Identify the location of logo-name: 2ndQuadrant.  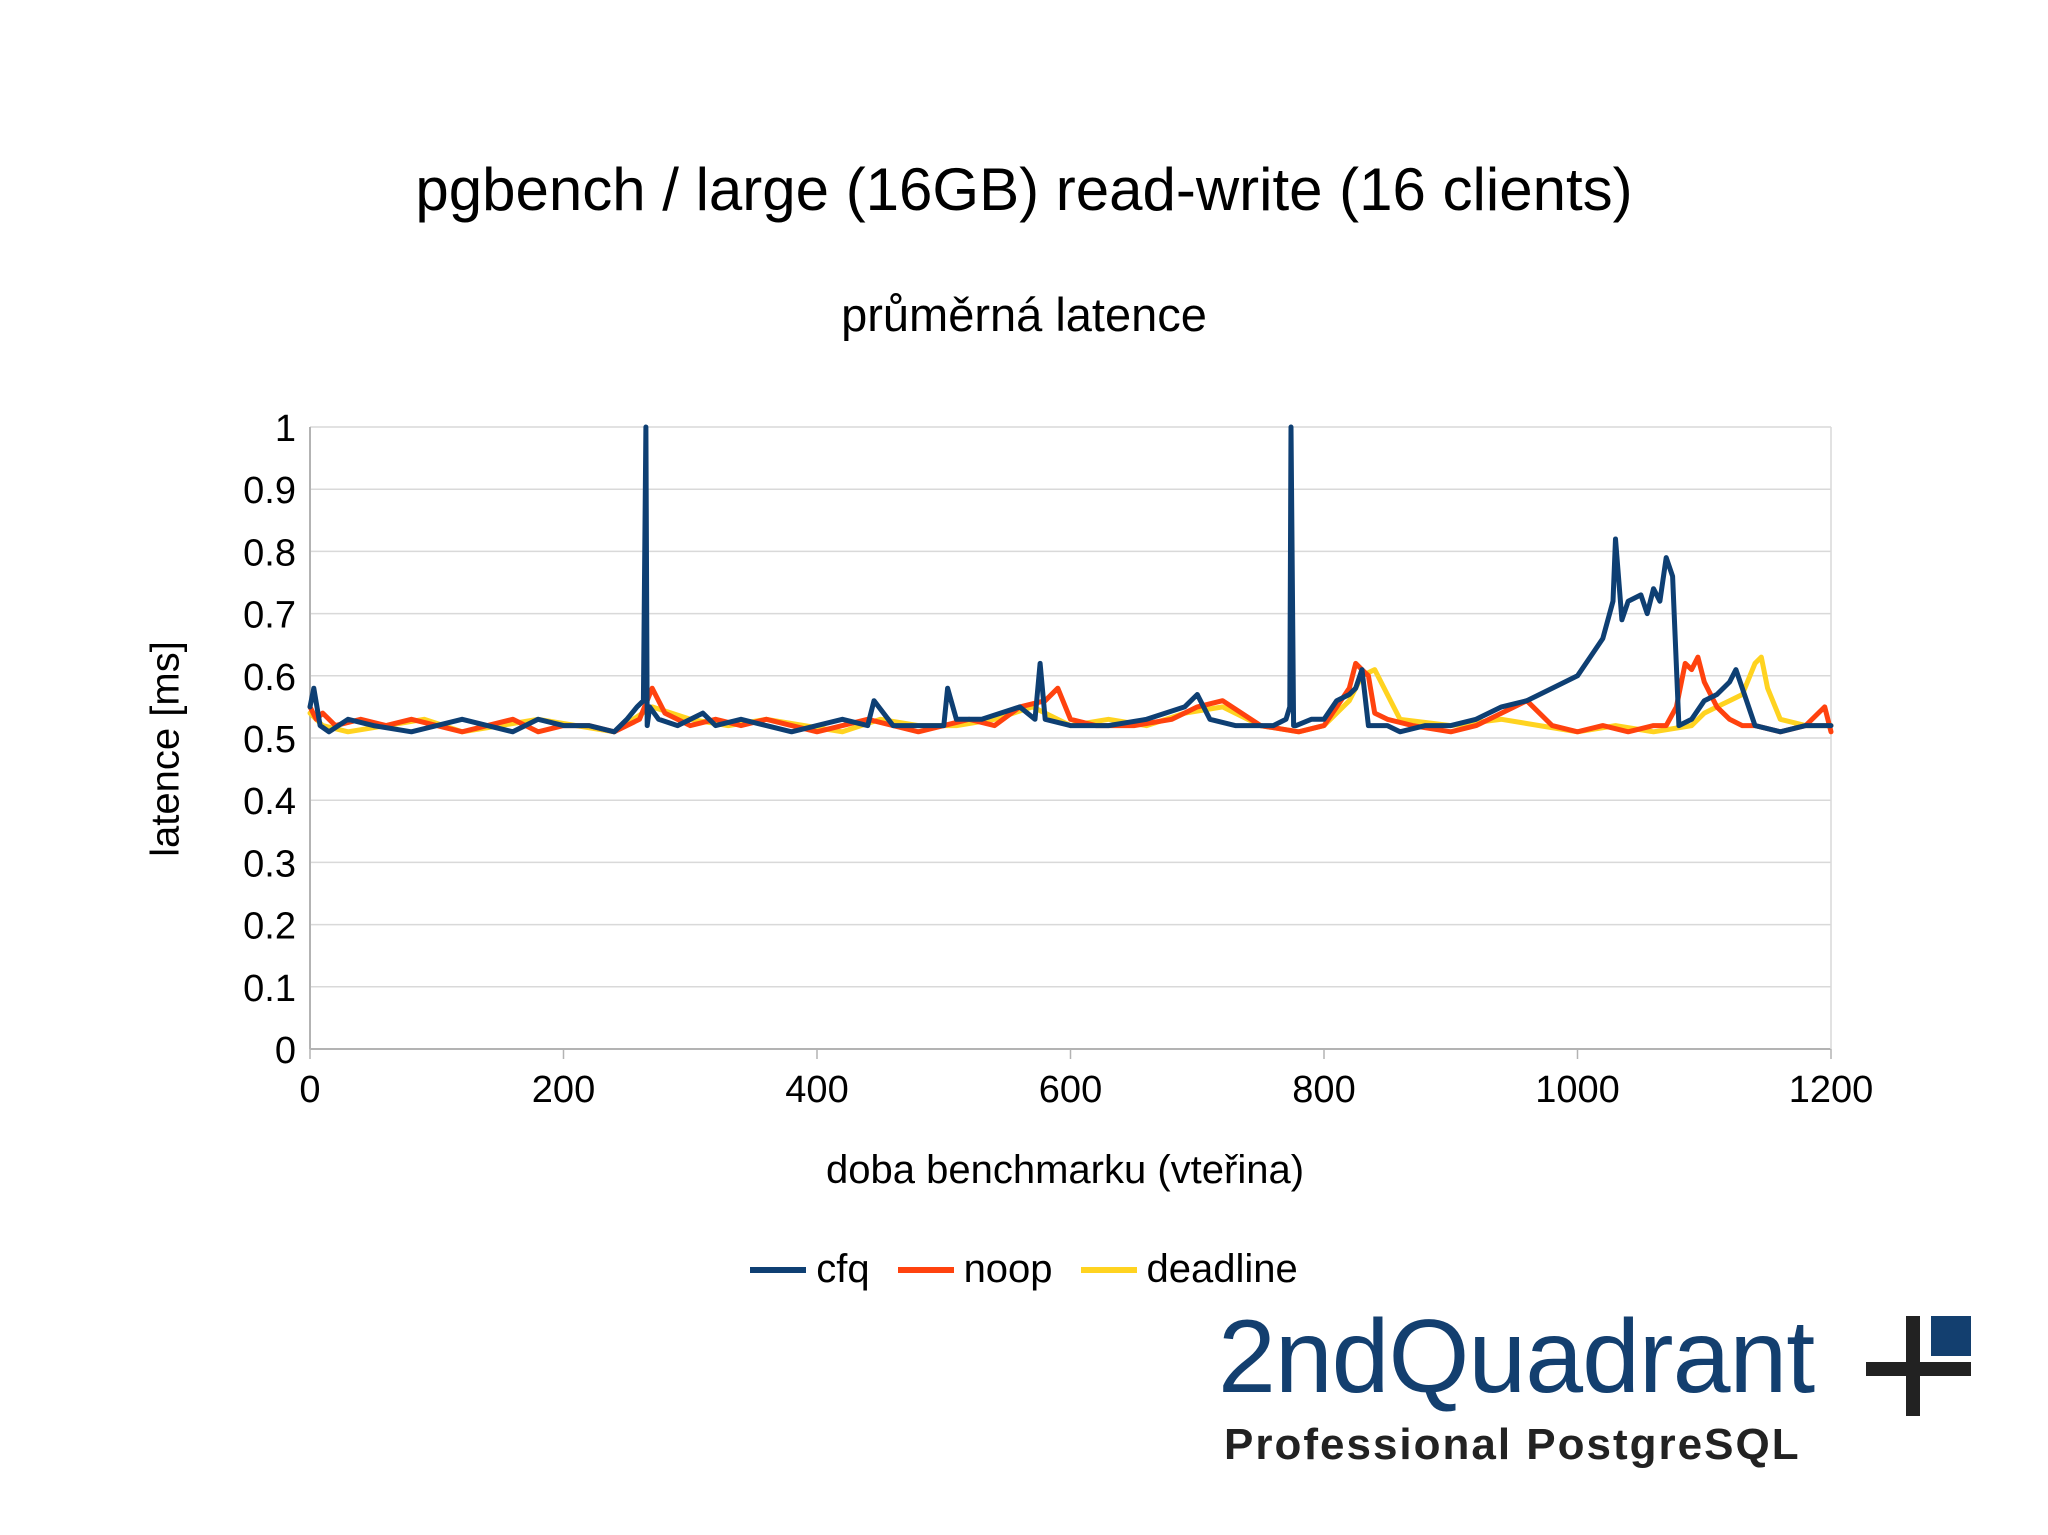
(1516, 1357).